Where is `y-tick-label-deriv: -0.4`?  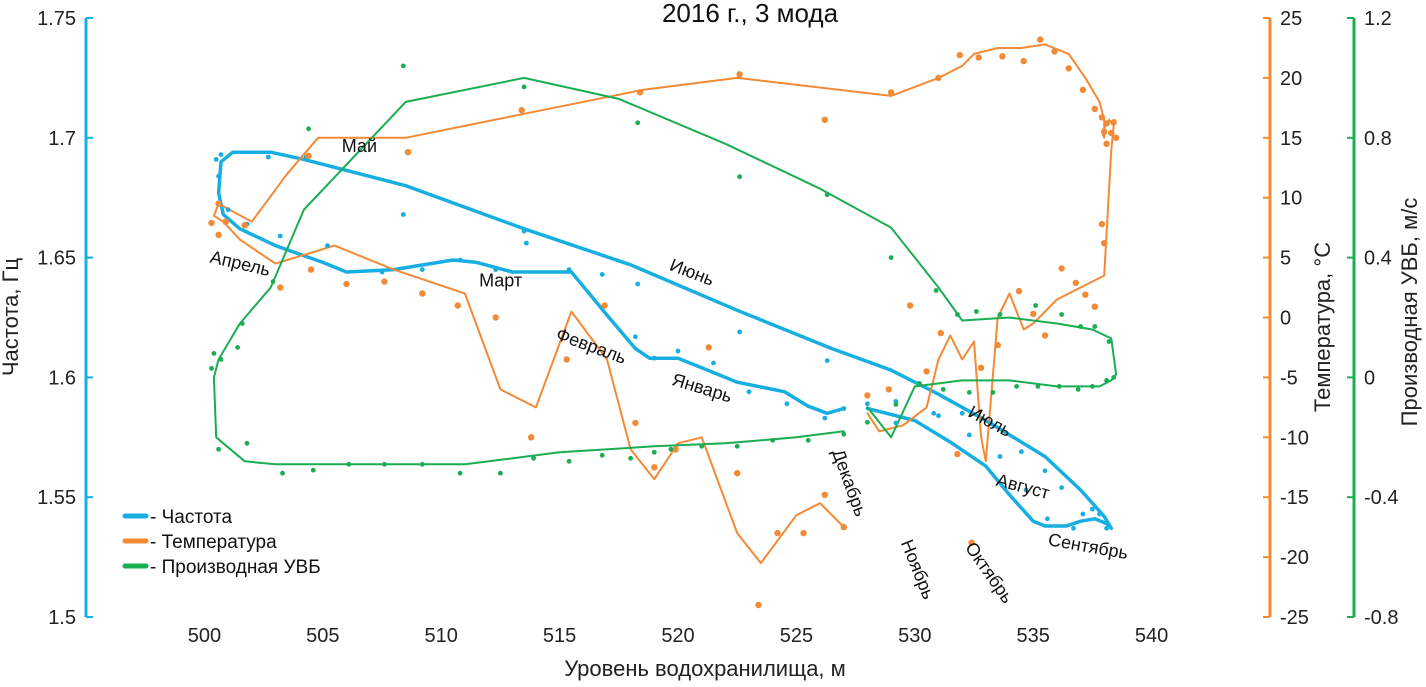 y-tick-label-deriv: -0.4 is located at coordinates (1381, 498).